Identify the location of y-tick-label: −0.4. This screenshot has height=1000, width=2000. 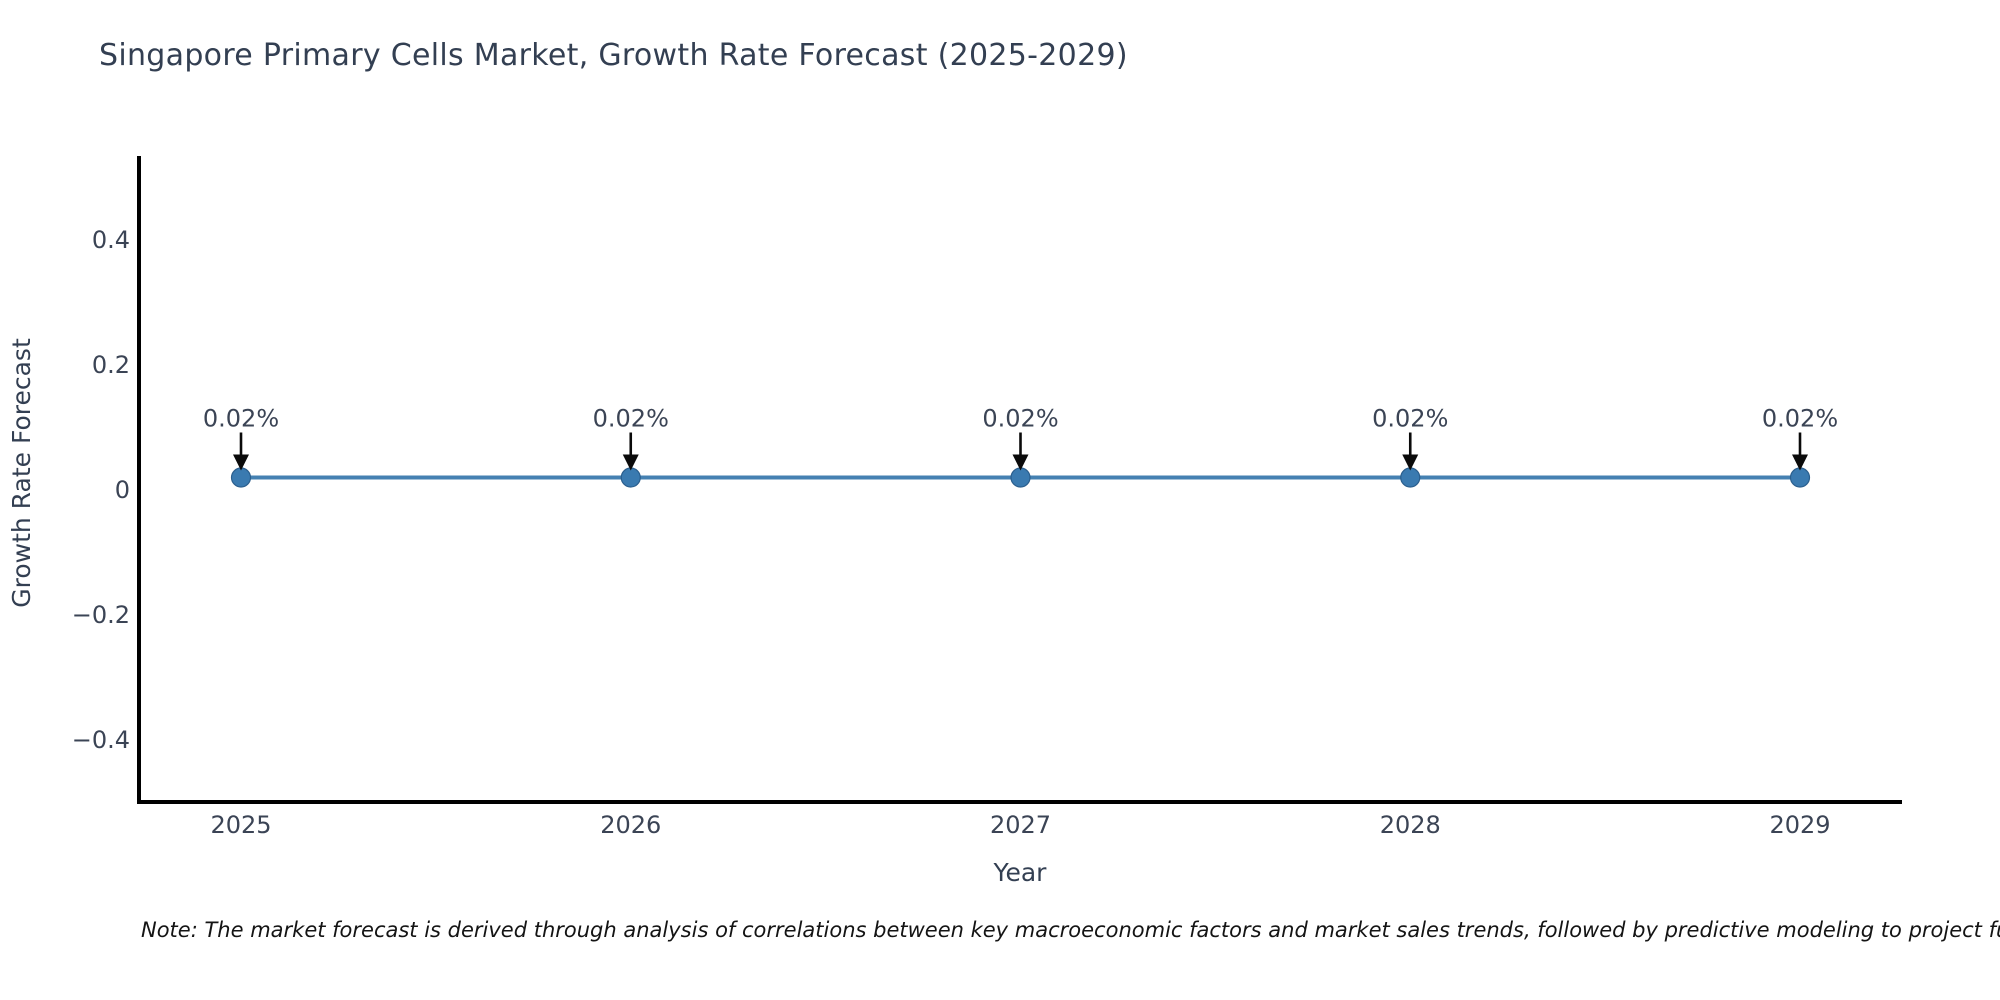
(101, 740).